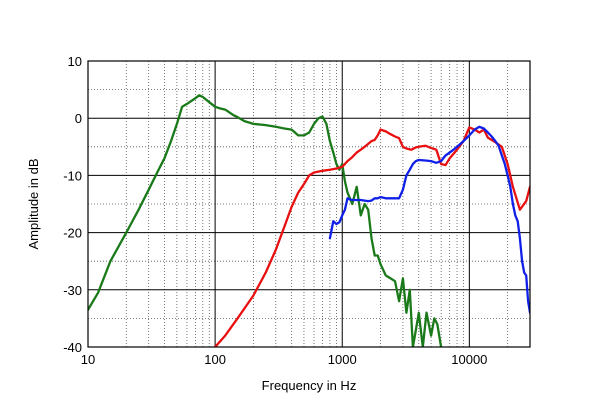 The height and width of the screenshot is (415, 600). What do you see at coordinates (284, 359) in the screenshot?
I see `x-tick-labels: 10 100 1000 10000` at bounding box center [284, 359].